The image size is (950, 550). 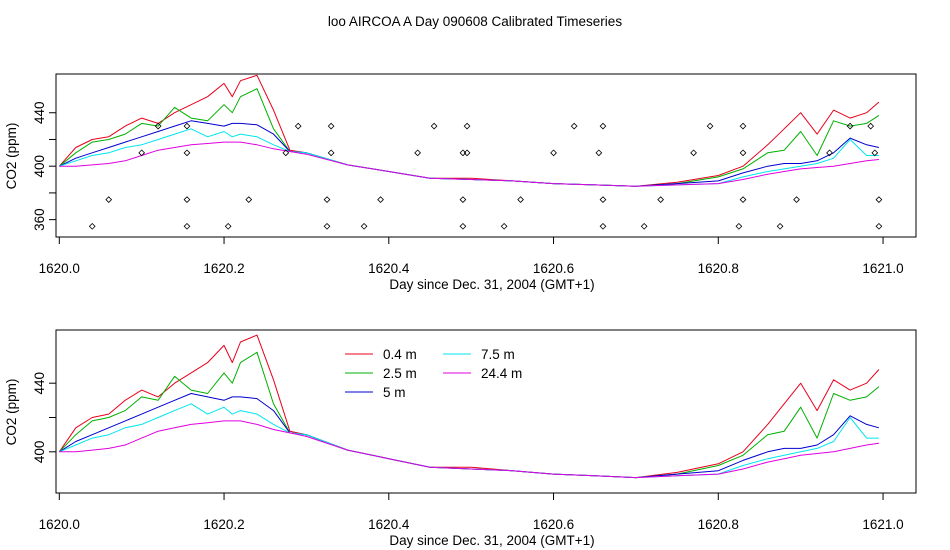 What do you see at coordinates (501, 373) in the screenshot?
I see `legend-label-h24_4: 24.4 m` at bounding box center [501, 373].